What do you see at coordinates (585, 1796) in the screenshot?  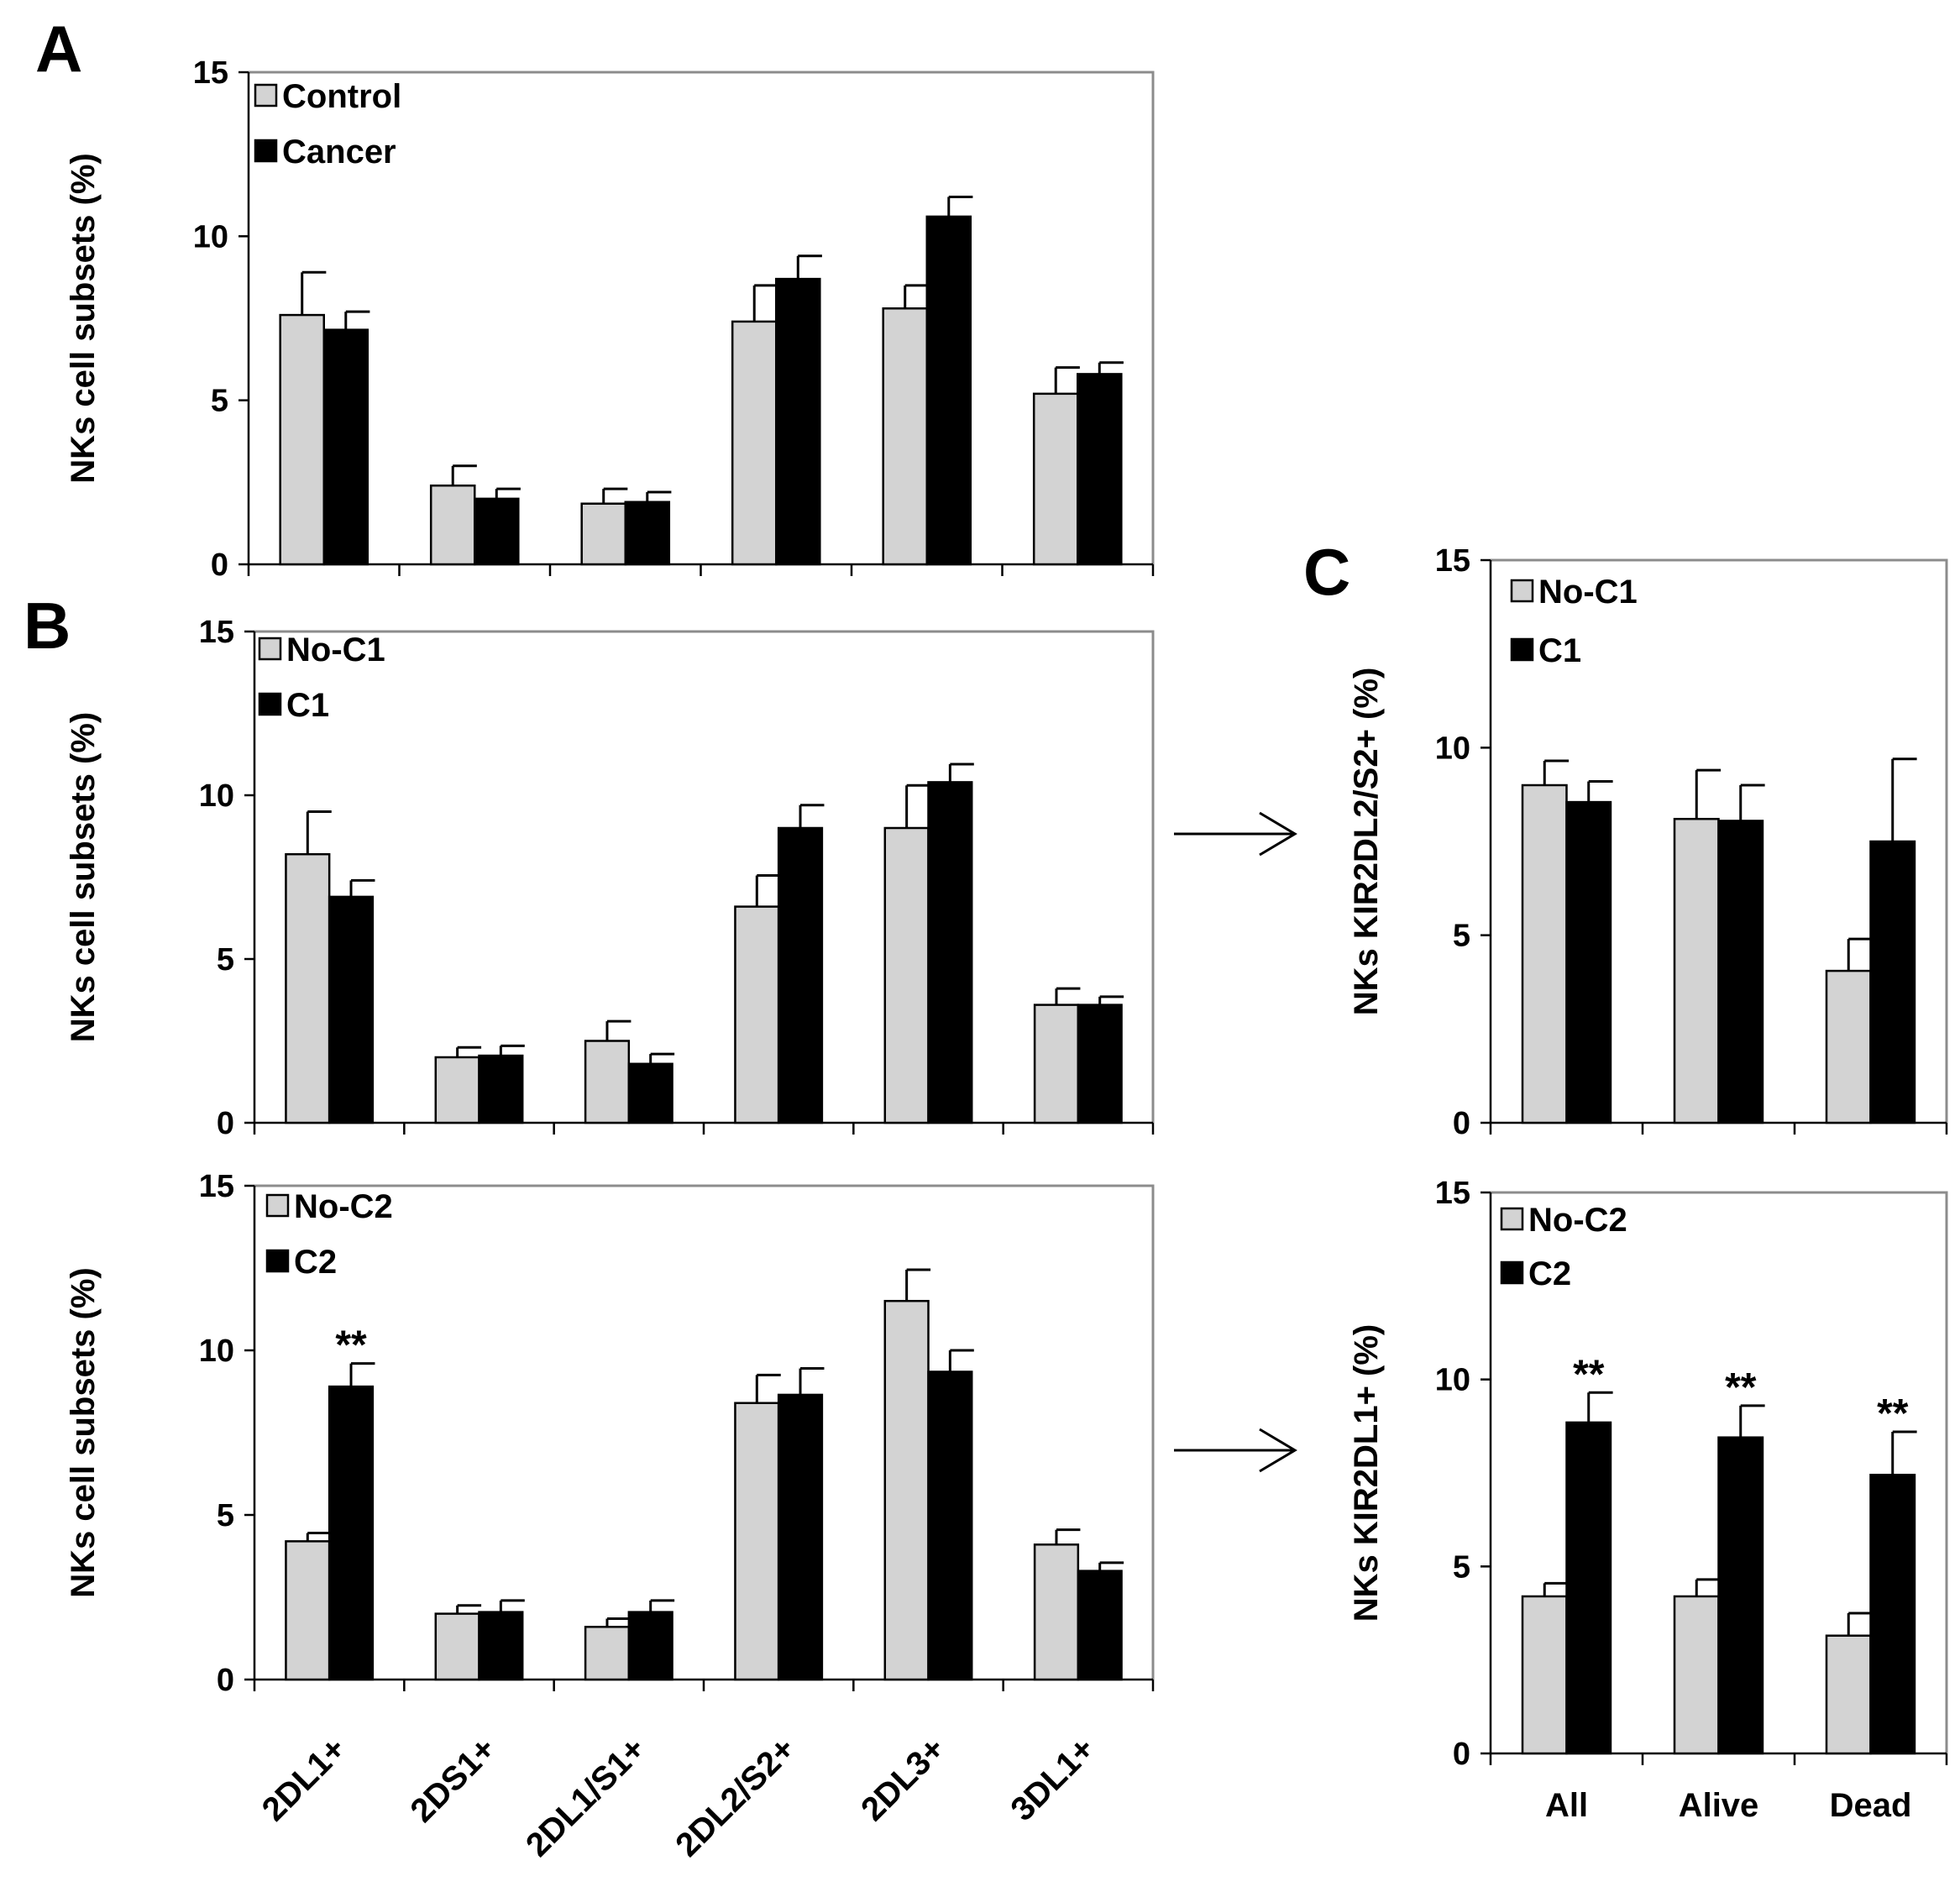 I see `category-label: 2DL1/S1+` at bounding box center [585, 1796].